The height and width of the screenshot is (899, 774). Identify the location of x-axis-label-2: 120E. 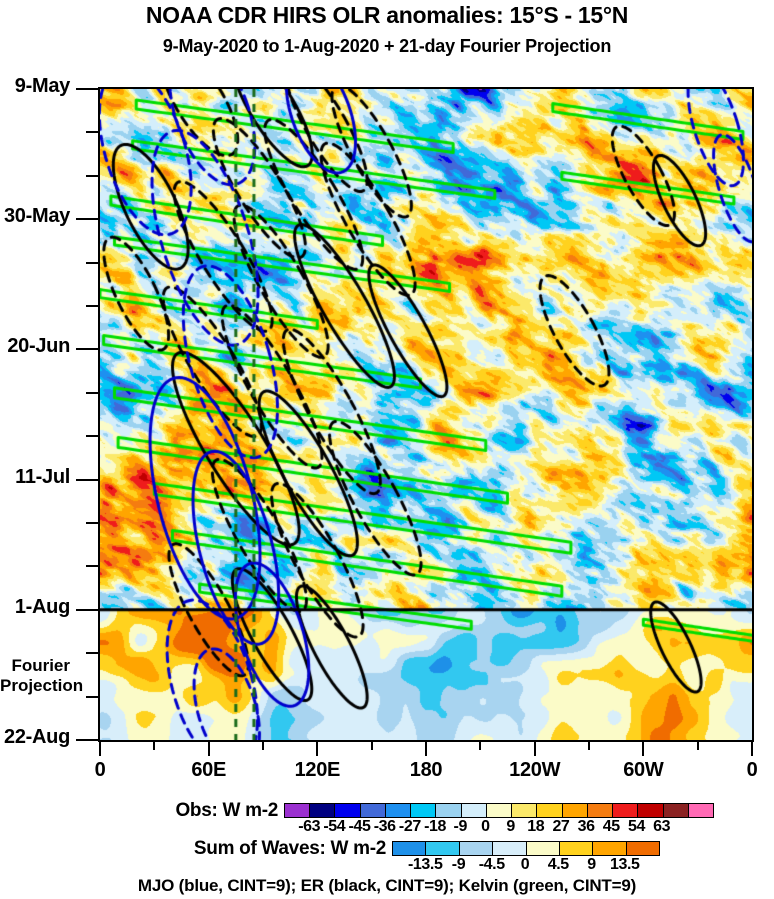
(317, 770).